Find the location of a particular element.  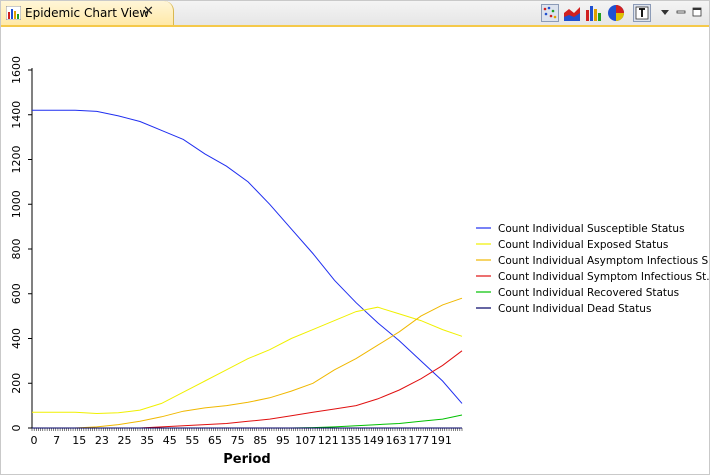

scatter-chart-icon is located at coordinates (550, 12).